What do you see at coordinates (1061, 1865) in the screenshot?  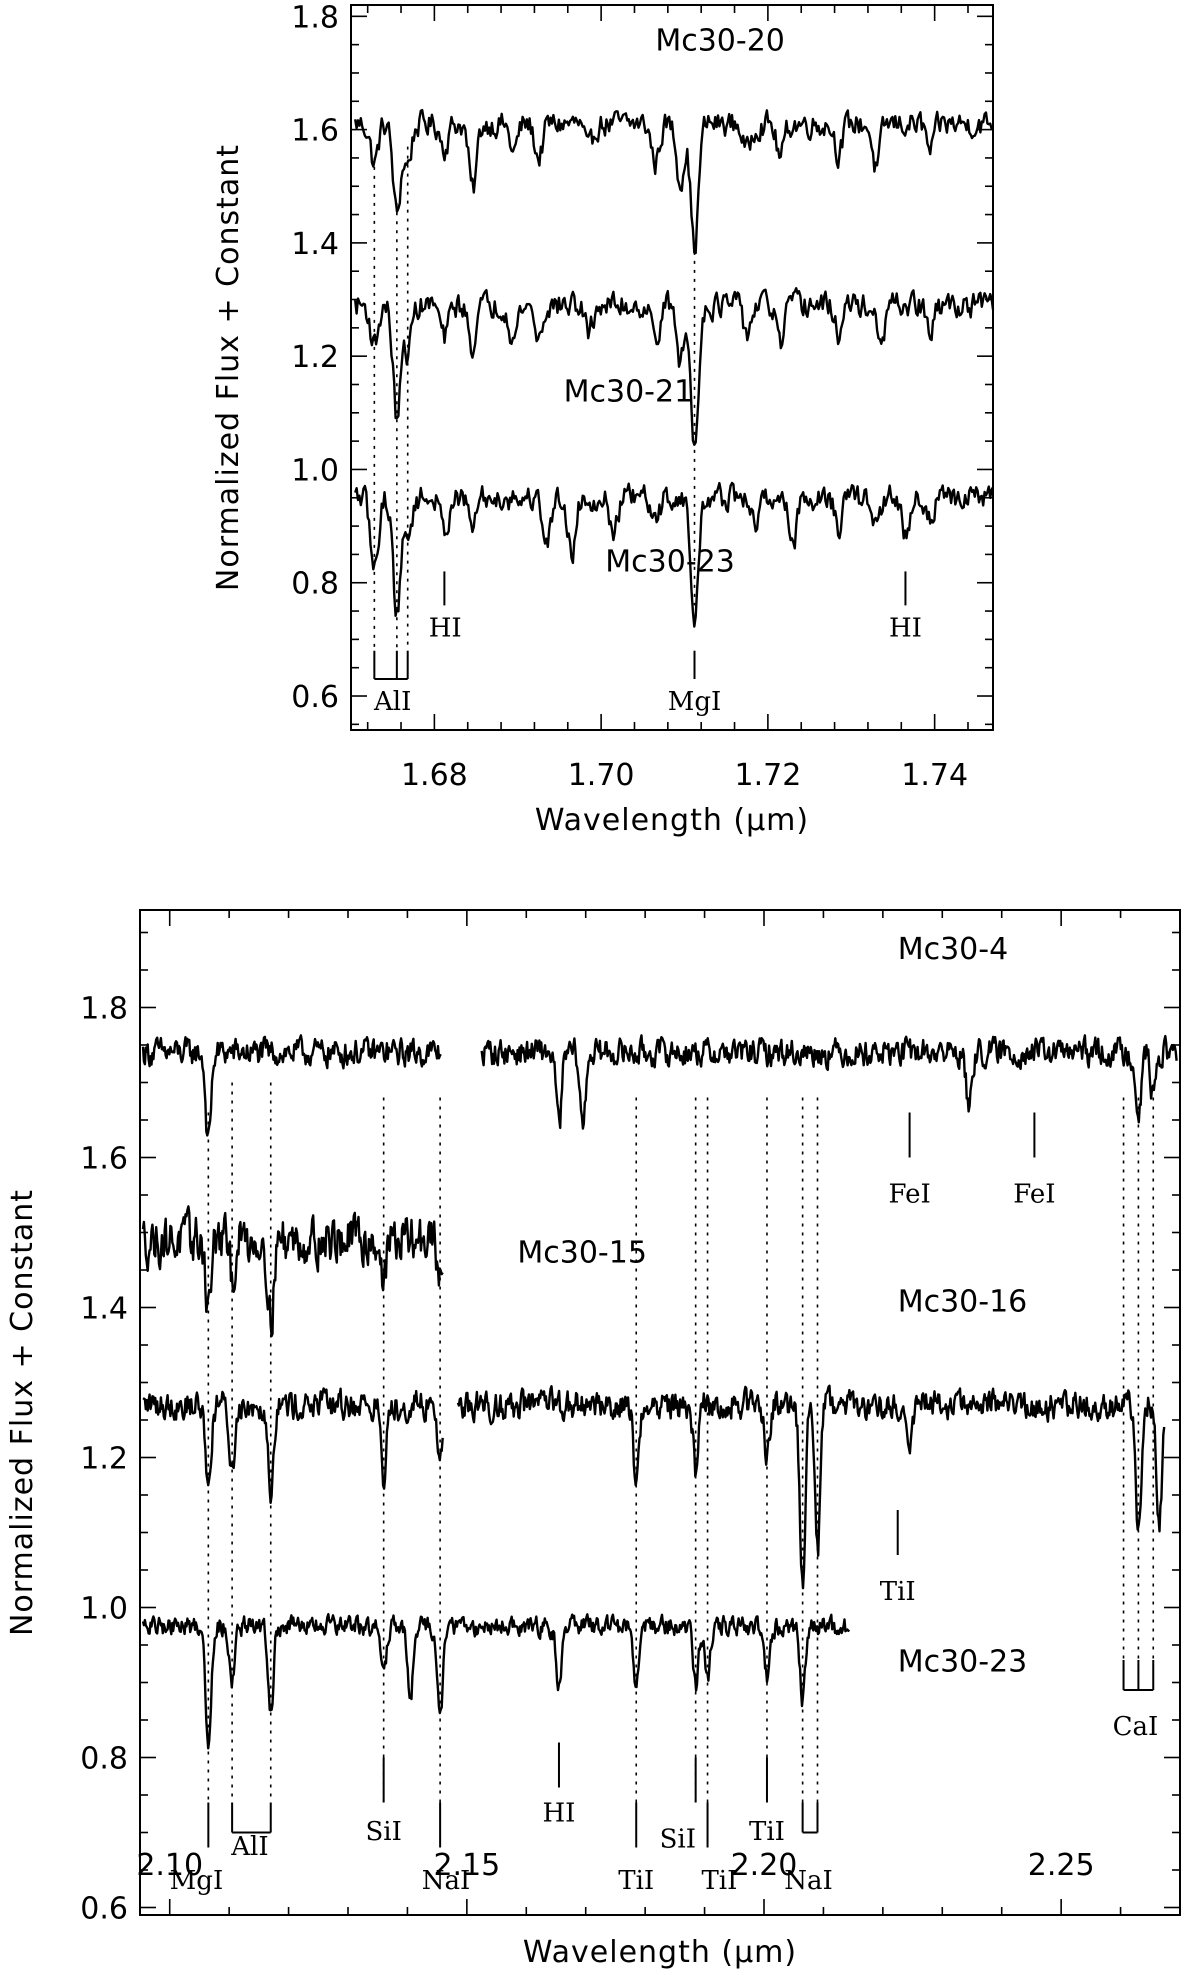 I see `x-tick-label: 2.25` at bounding box center [1061, 1865].